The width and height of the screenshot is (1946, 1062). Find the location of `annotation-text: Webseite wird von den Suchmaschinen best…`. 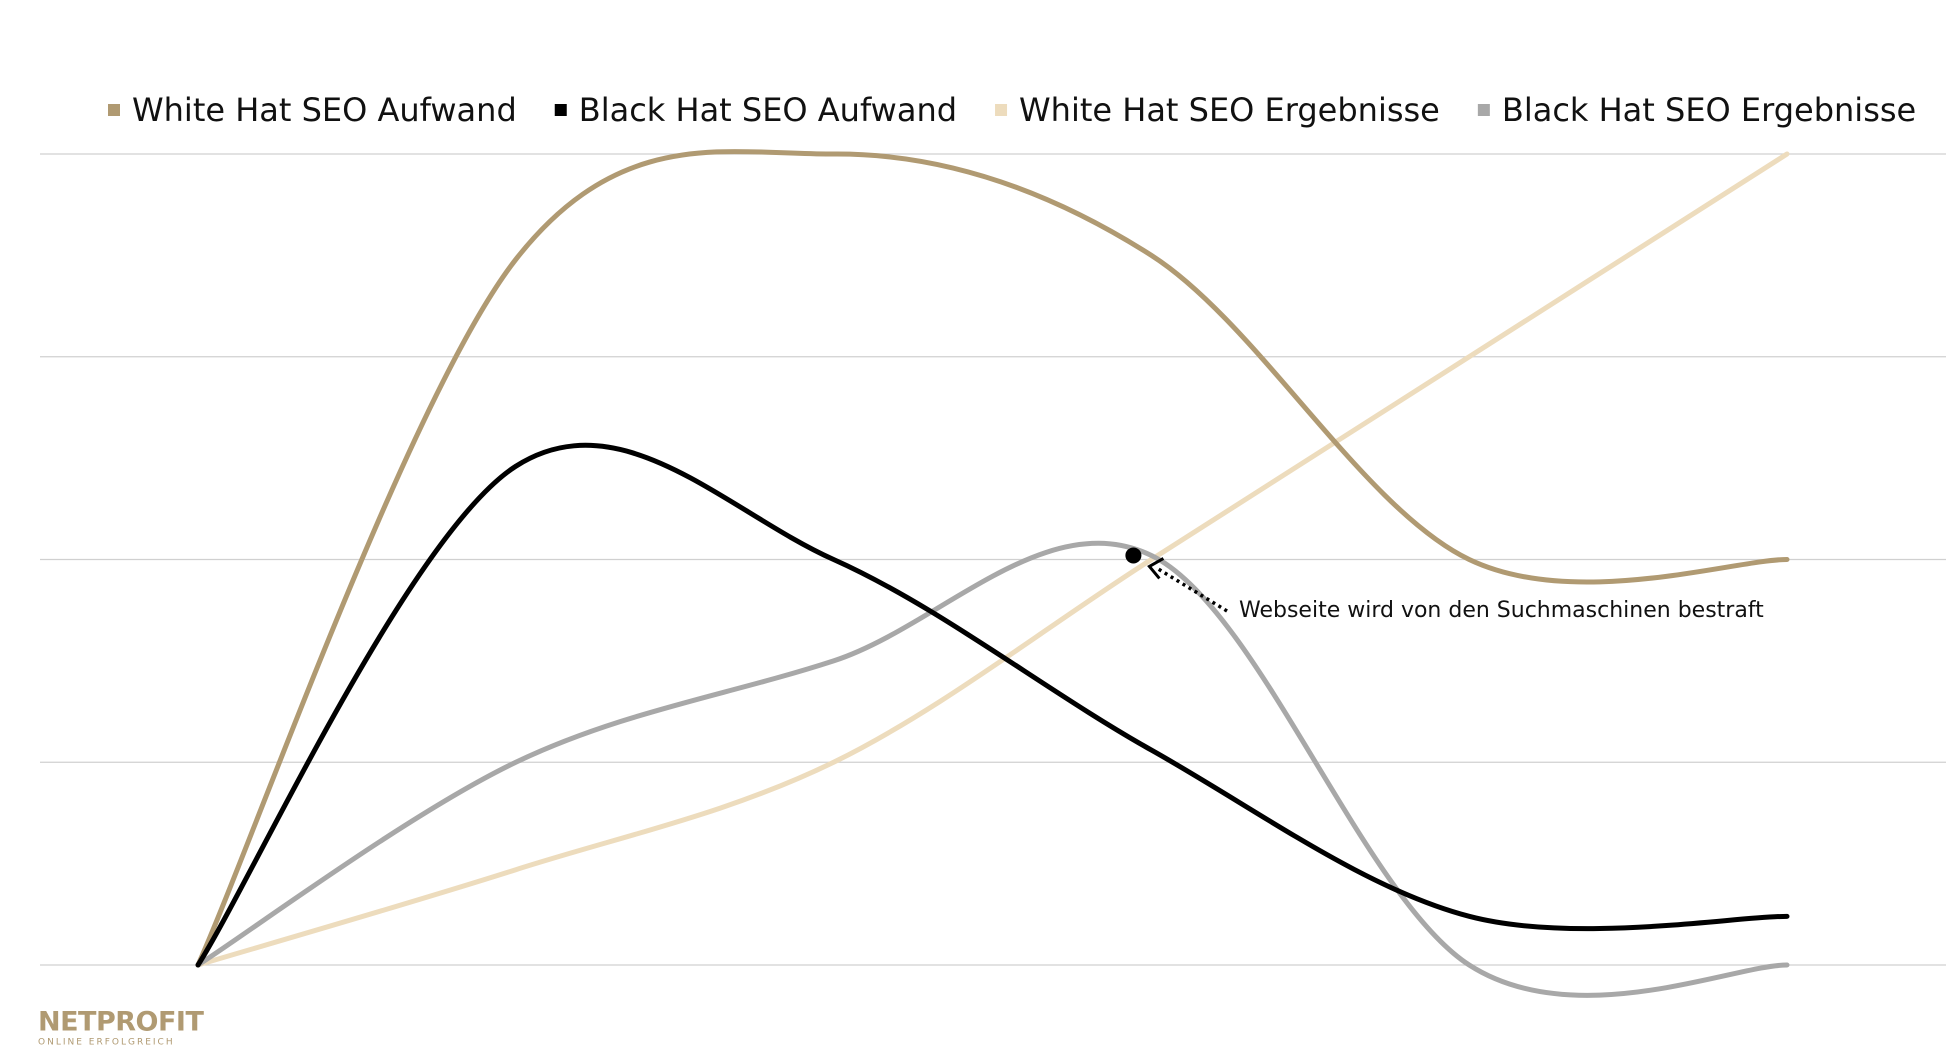

annotation-text: Webseite wird von den Suchmaschinen best… is located at coordinates (1501, 610).